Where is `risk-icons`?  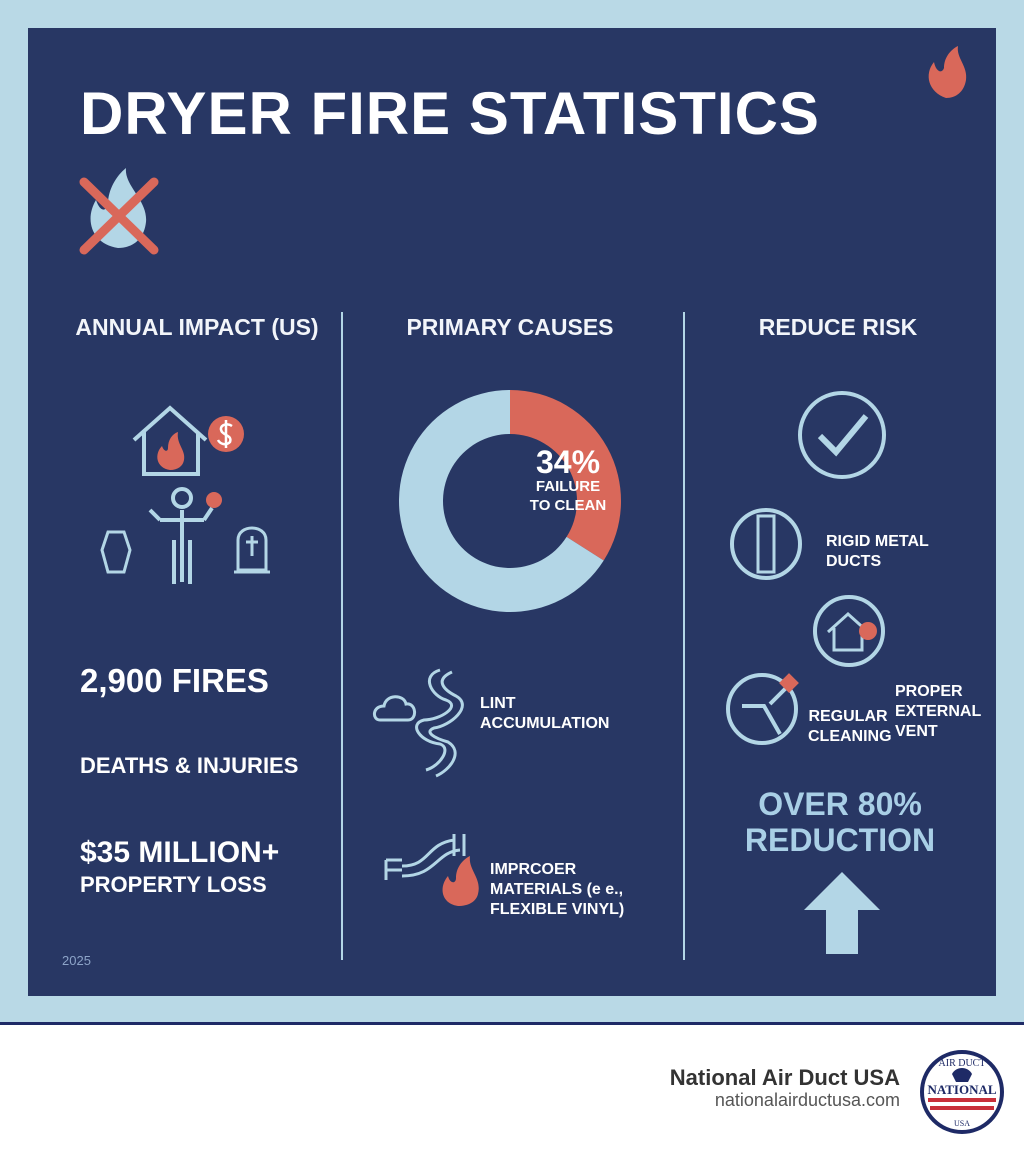 risk-icons is located at coordinates (806, 672).